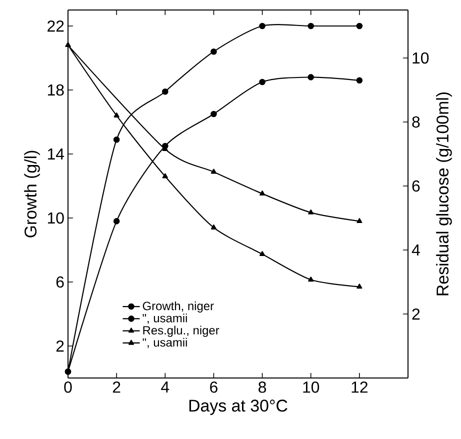 Image resolution: width=461 pixels, height=439 pixels. Describe the element at coordinates (56, 90) in the screenshot. I see `y-tick-label: 18` at that location.